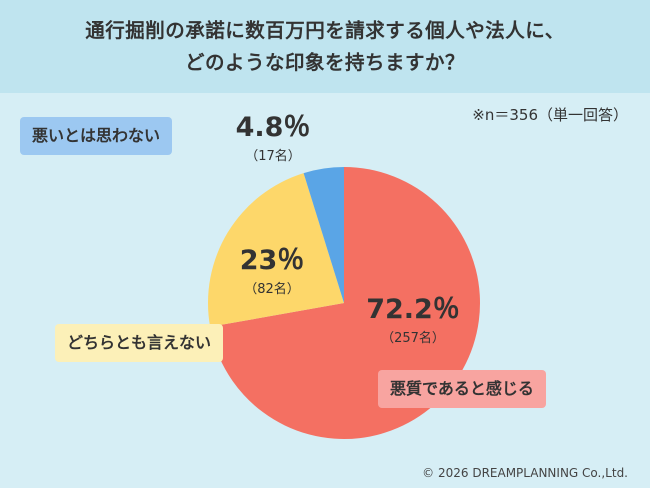 The width and height of the screenshot is (650, 488). Describe the element at coordinates (323, 235) in the screenshot. I see `pie-slice-not-bad` at that location.